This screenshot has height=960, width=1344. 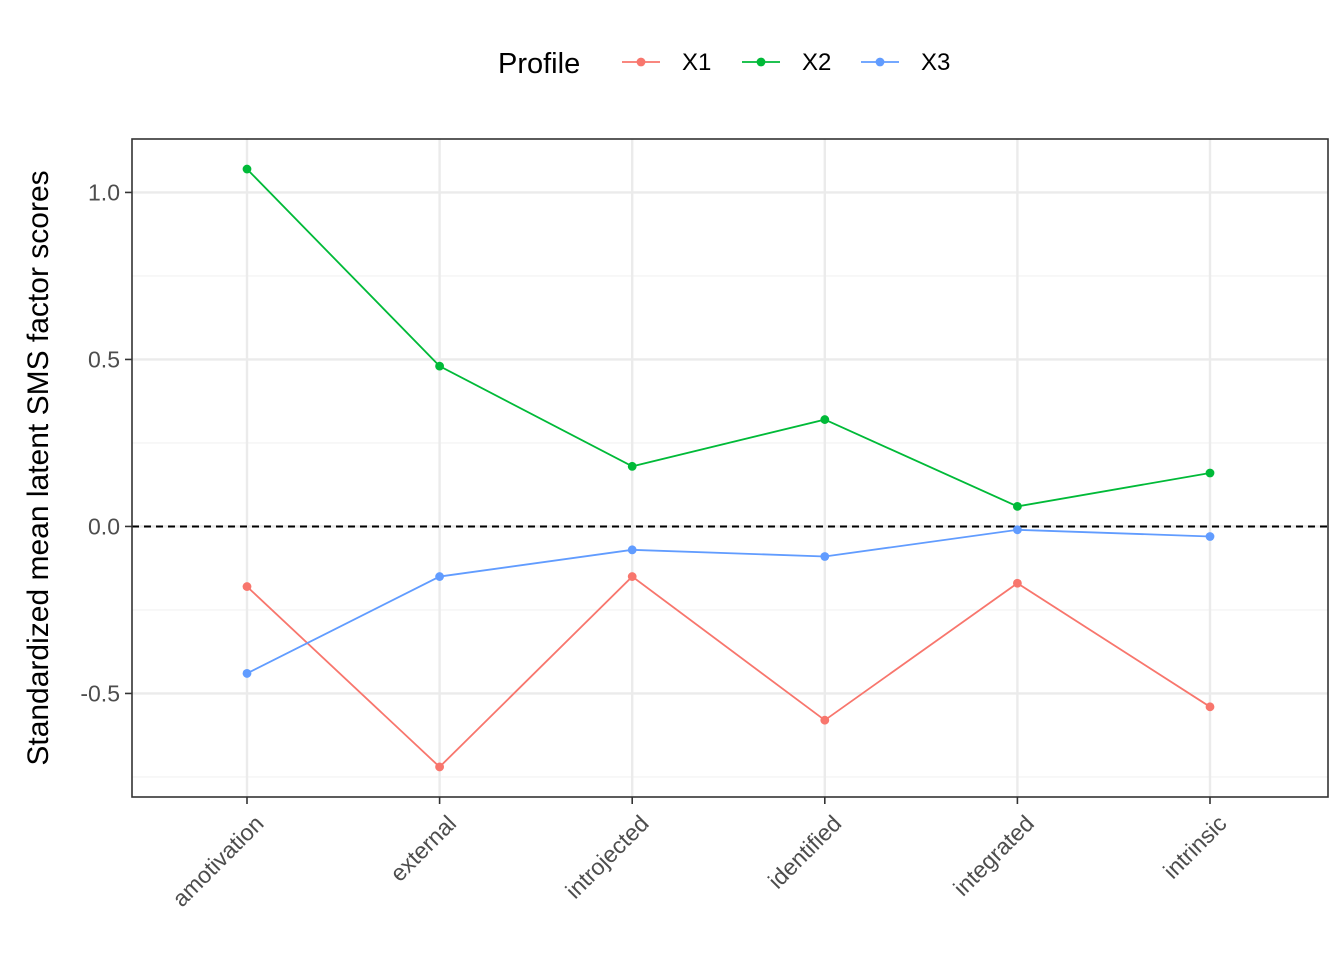 What do you see at coordinates (666, 62) in the screenshot?
I see `legend-entry-x1: X1` at bounding box center [666, 62].